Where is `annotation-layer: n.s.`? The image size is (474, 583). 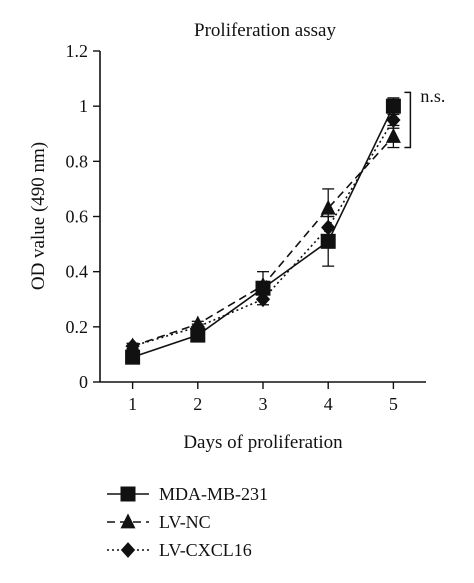
annotation-layer: n.s. is located at coordinates (424, 117).